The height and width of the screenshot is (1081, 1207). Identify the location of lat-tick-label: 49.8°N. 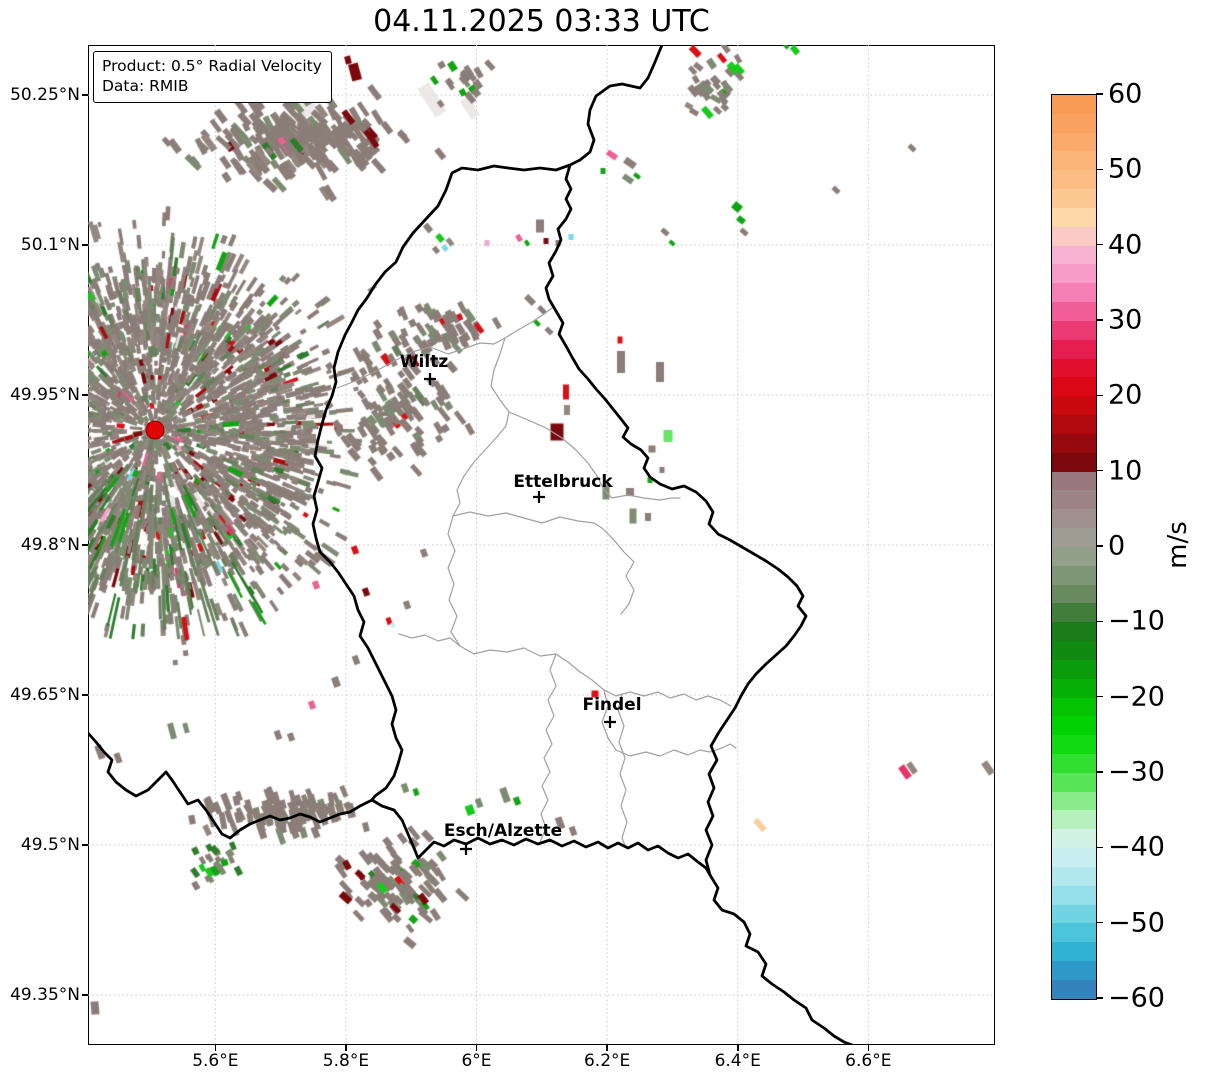
(50, 545).